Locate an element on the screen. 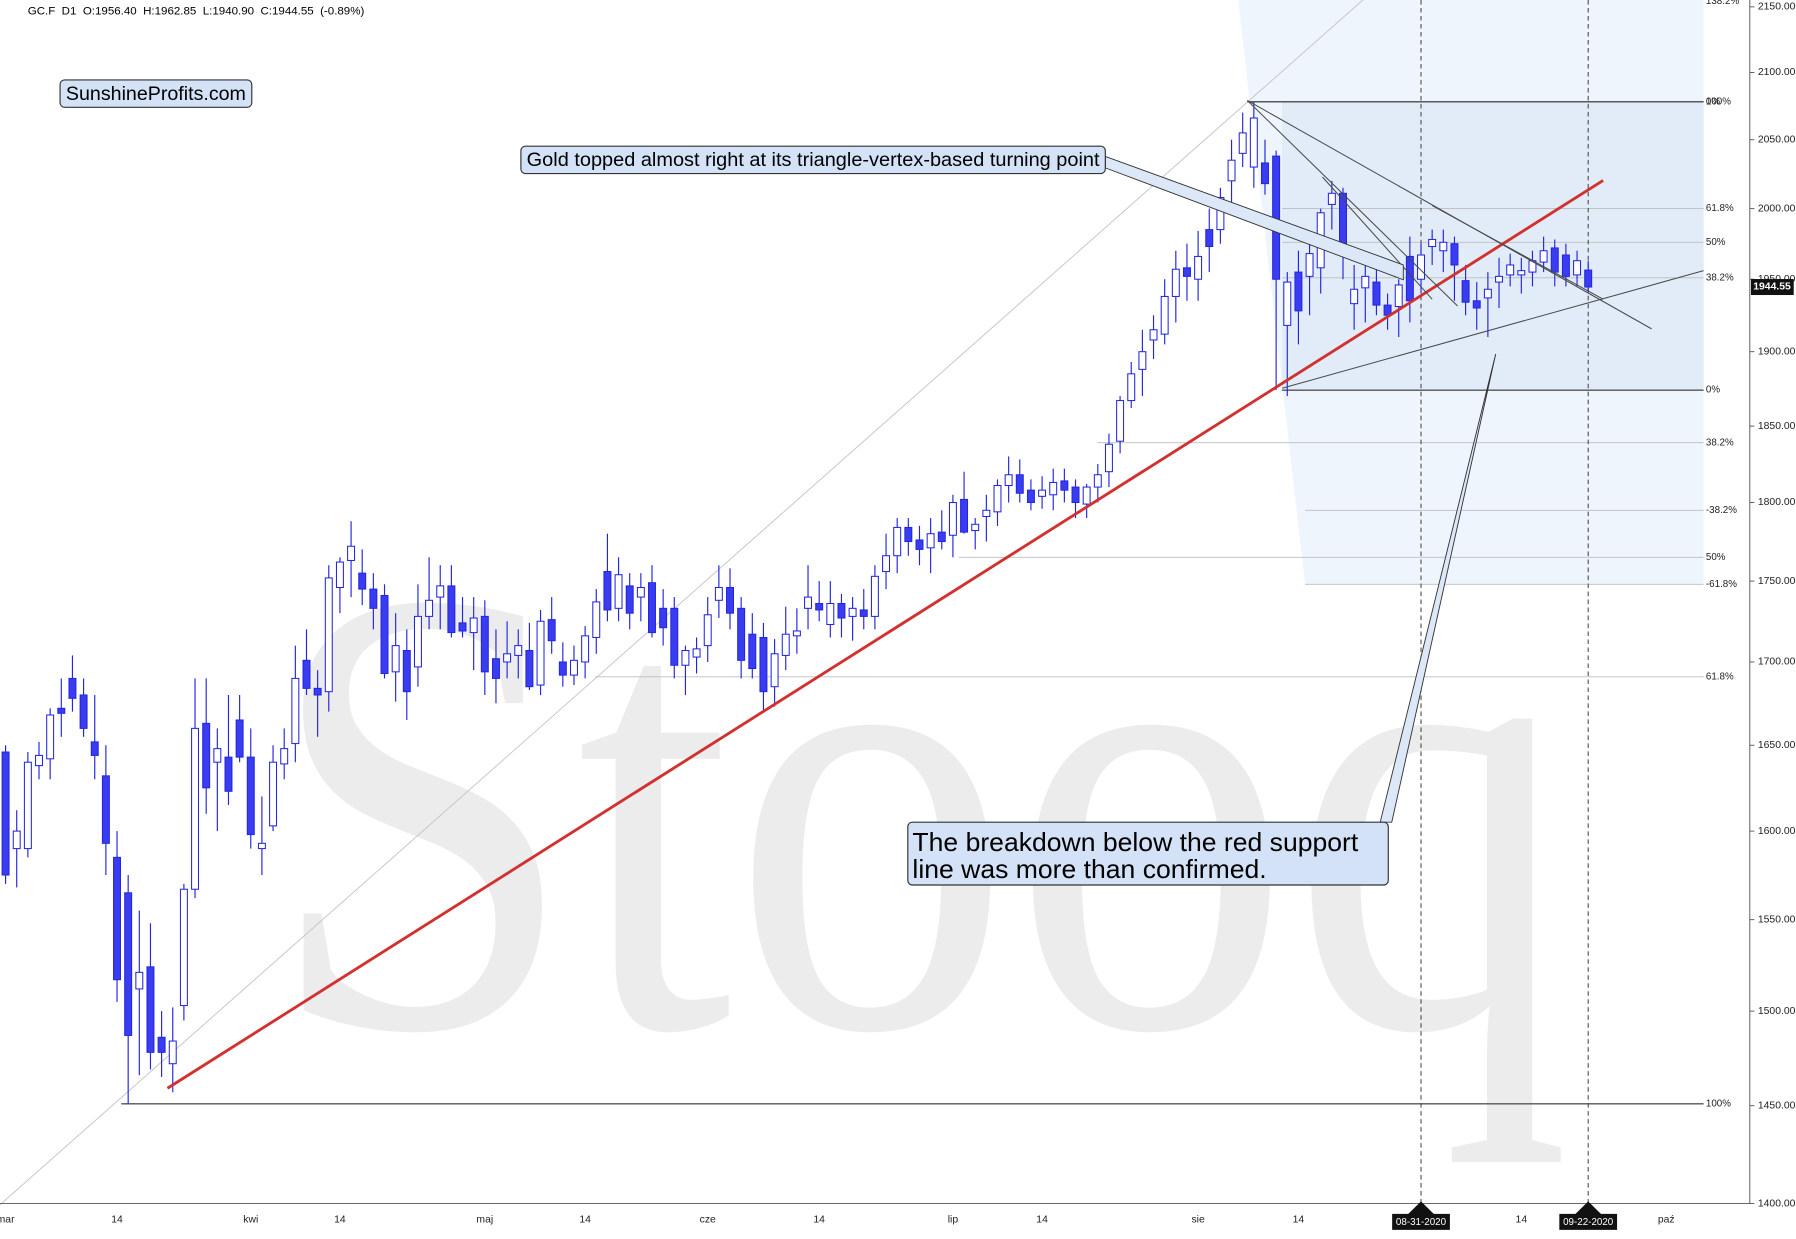  x-tick-label: paź is located at coordinates (1666, 1219).